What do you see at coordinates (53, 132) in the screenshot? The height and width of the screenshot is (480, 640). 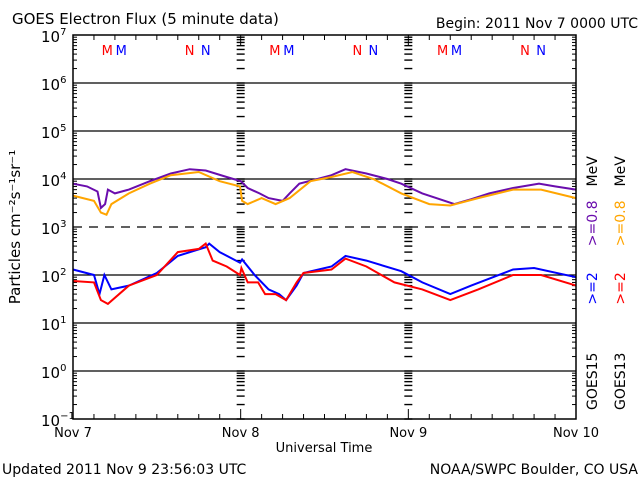 I see `y-tick-label: 10⁵` at bounding box center [53, 132].